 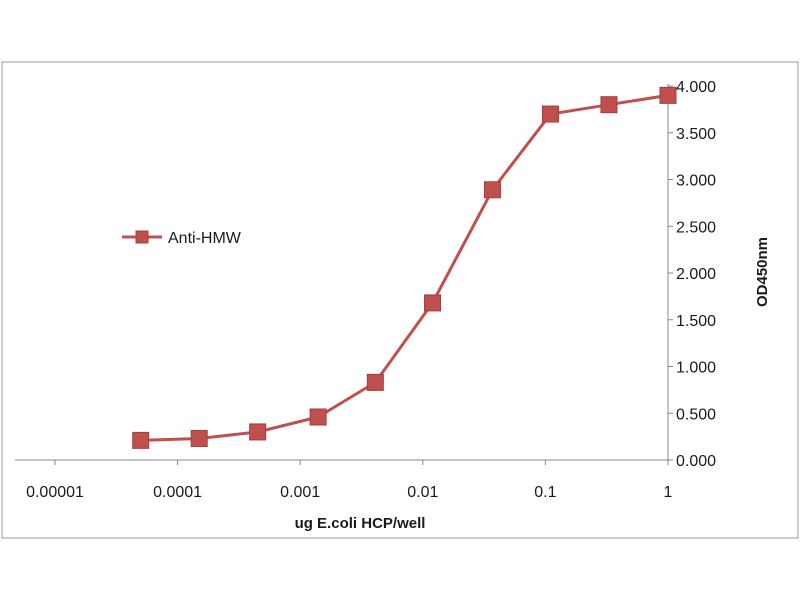 What do you see at coordinates (205, 238) in the screenshot?
I see `legend-label: Anti-HMW` at bounding box center [205, 238].